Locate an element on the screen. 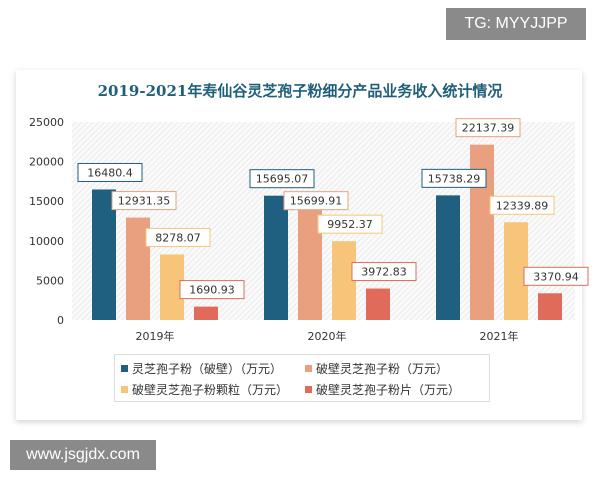 This screenshot has width=600, height=480. legend-item: 破壁灵芝孢子粉片（万元） is located at coordinates (382, 389).